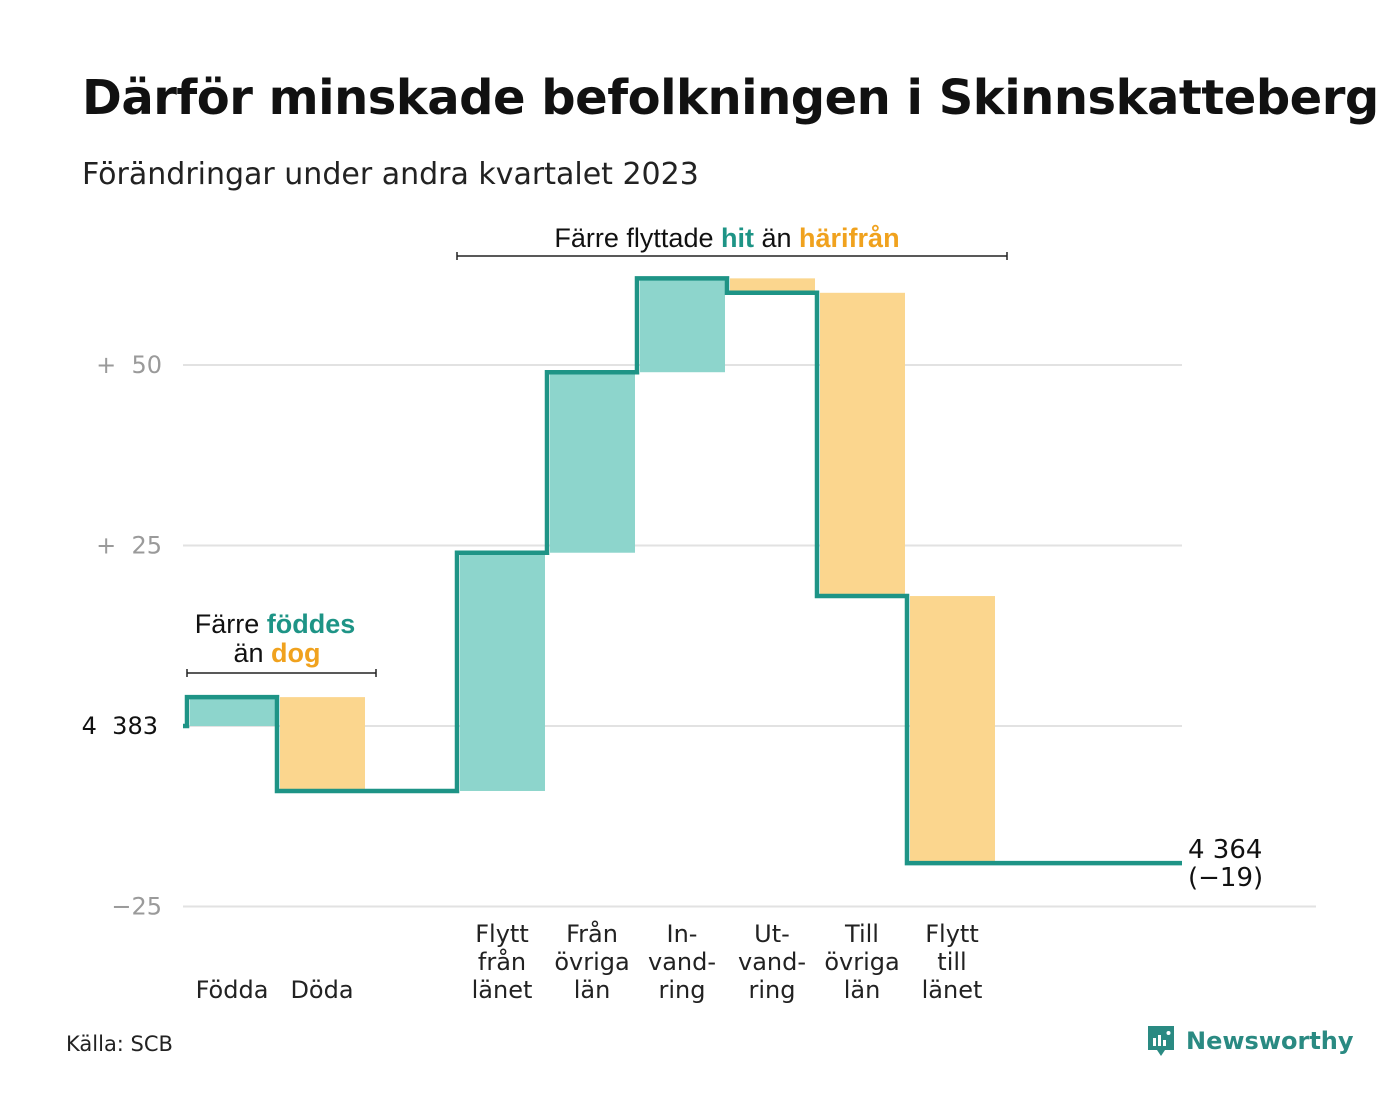 Image resolution: width=1400 pixels, height=1120 pixels. Describe the element at coordinates (122, 636) in the screenshot. I see `y-axis-ticks: + 50 + 25 4 383 −25` at that location.